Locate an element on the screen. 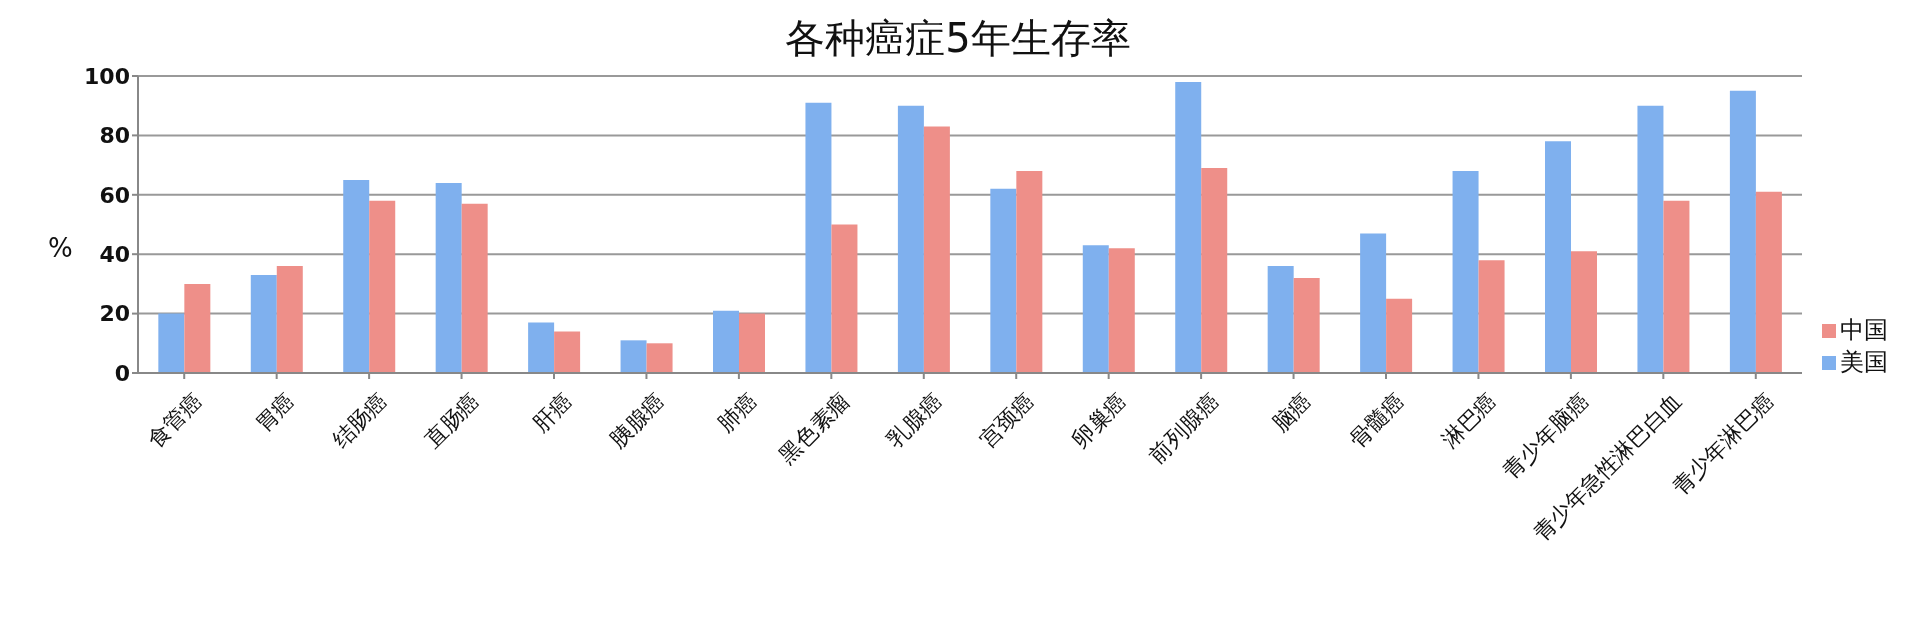 Image resolution: width=1920 pixels, height=636 pixels. x-tick-label: 脑癌 is located at coordinates (1292, 412).